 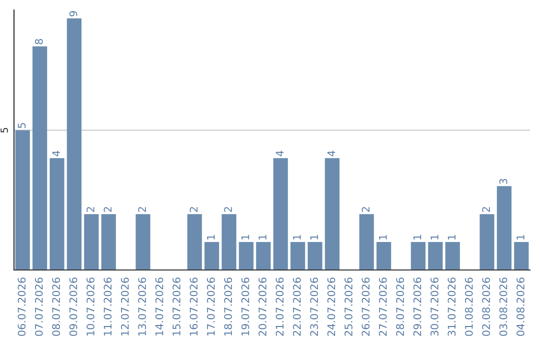 I want to click on x-tick-label: 13.07.2026, so click(x=142, y=307).